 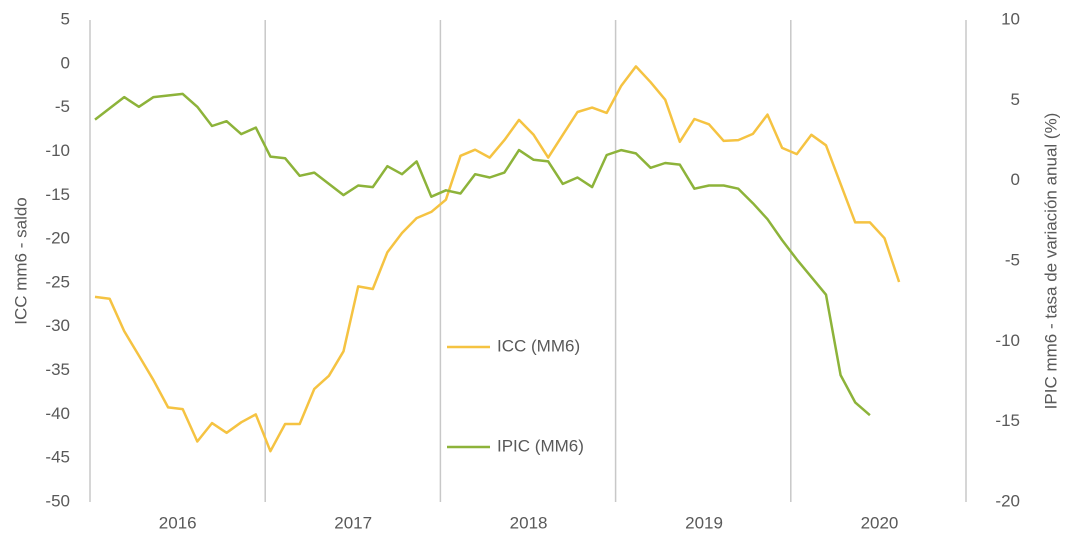 I want to click on y2-tick-label: -15, so click(x=1007, y=420).